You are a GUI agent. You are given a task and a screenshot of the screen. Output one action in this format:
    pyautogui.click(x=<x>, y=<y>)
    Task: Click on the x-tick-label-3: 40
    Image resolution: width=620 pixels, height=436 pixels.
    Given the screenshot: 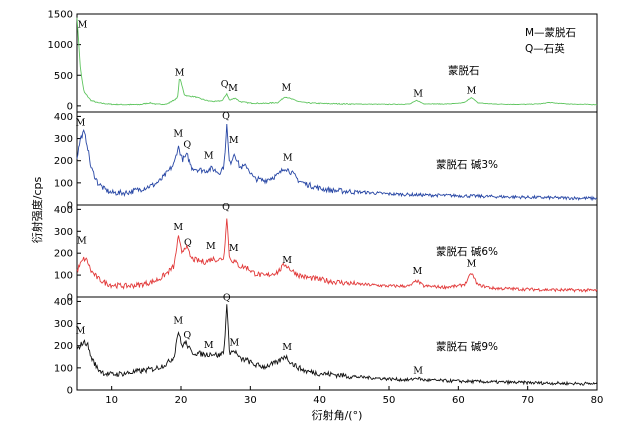 What is the action you would take?
    pyautogui.click(x=319, y=400)
    